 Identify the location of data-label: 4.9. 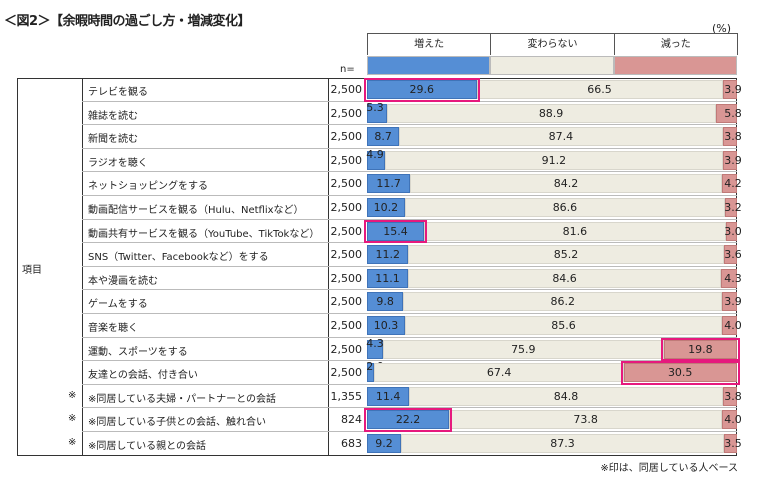
(375, 154).